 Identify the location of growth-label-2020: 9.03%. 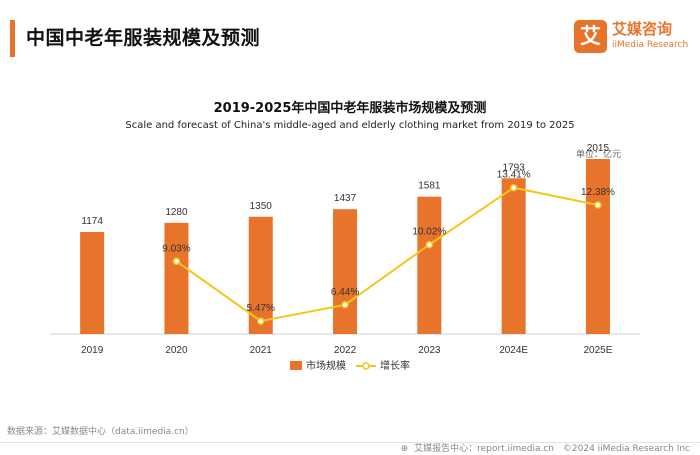
(176, 248).